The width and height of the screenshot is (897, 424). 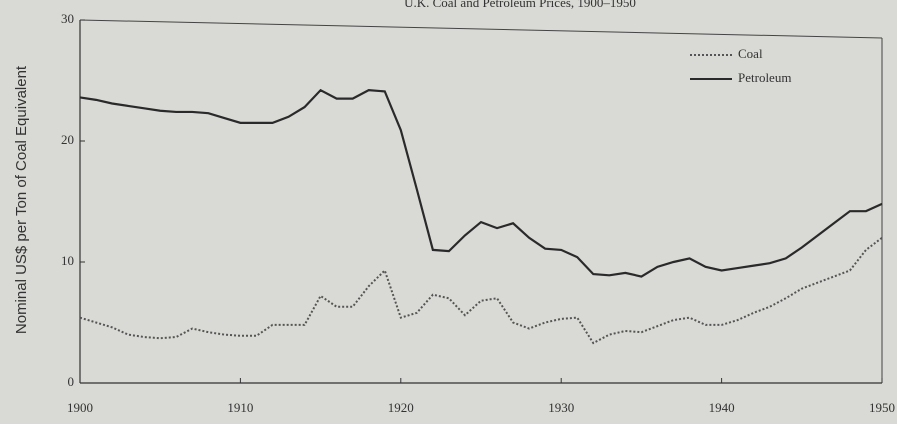 I want to click on frame-top, so click(x=481, y=29).